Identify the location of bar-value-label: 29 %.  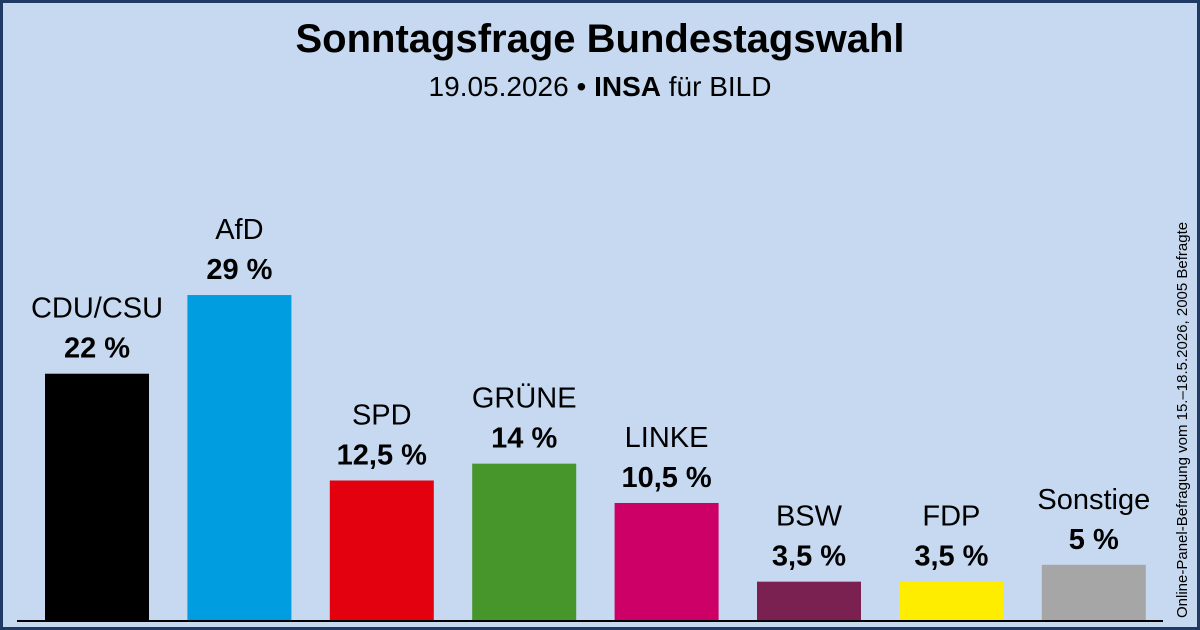
(239, 270).